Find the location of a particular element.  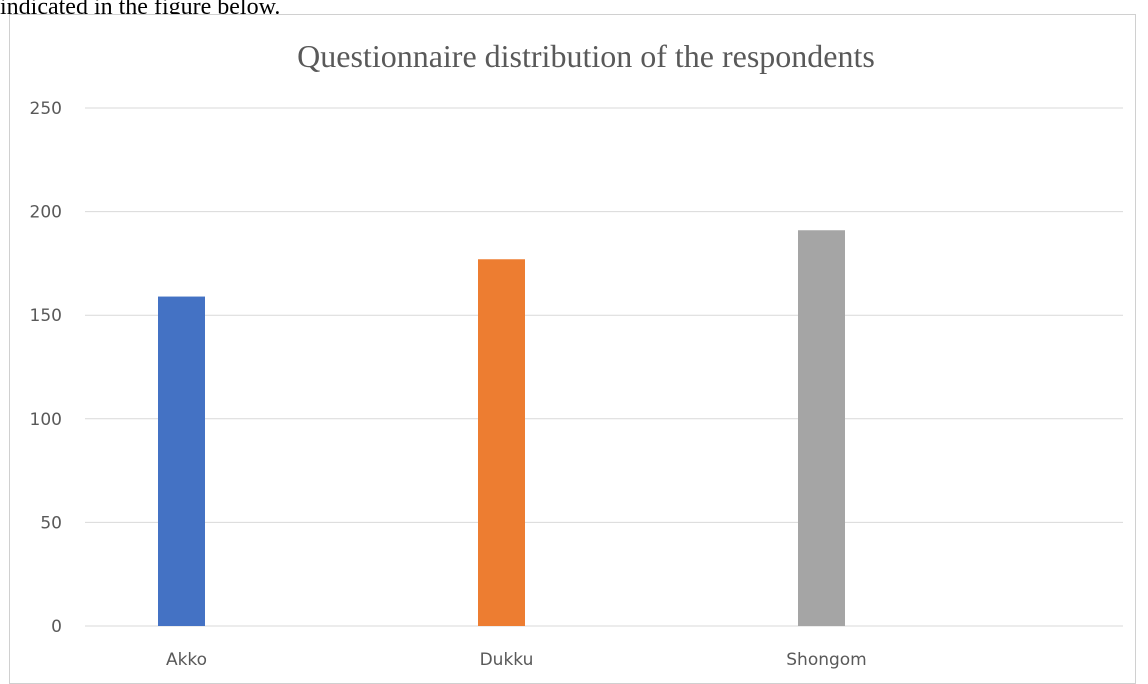

y-tick-label-100: 100 is located at coordinates (46, 420).